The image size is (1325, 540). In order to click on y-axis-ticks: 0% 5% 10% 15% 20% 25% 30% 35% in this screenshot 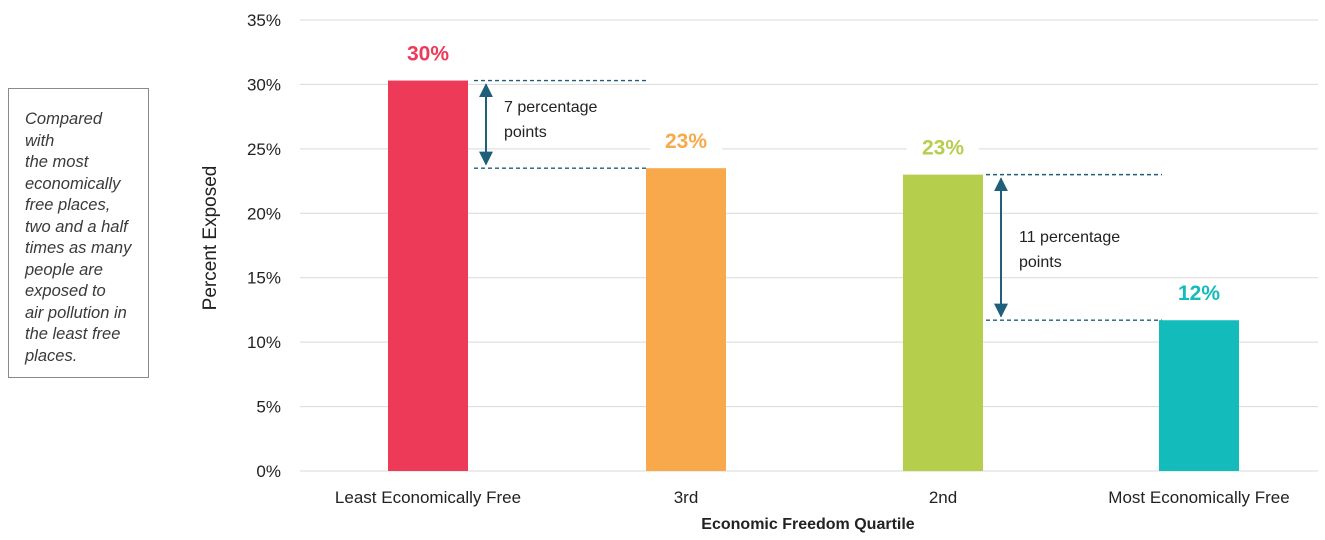, I will do `click(264, 246)`.